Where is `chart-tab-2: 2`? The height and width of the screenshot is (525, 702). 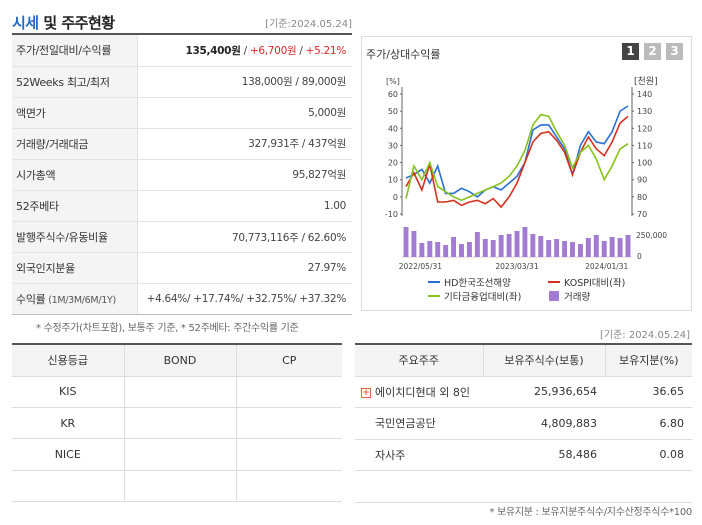 chart-tab-2: 2 is located at coordinates (652, 51).